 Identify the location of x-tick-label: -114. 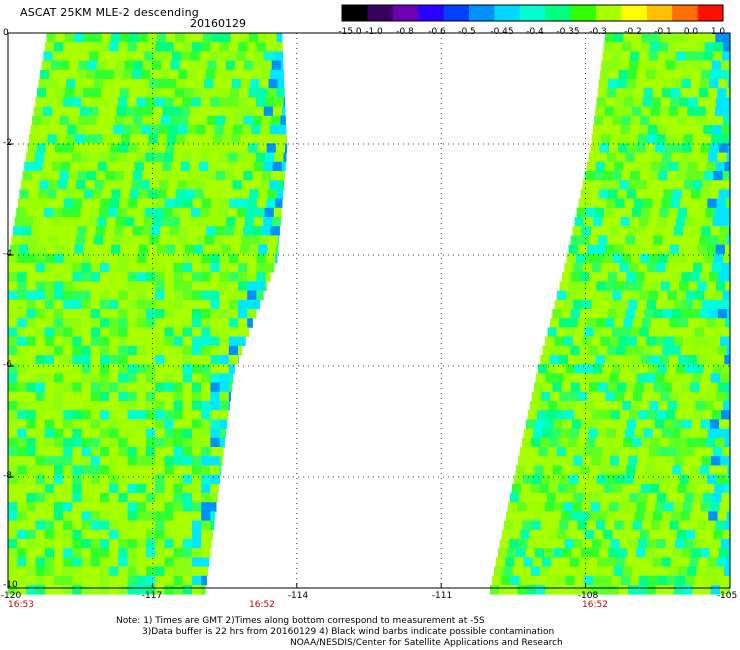
(298, 596).